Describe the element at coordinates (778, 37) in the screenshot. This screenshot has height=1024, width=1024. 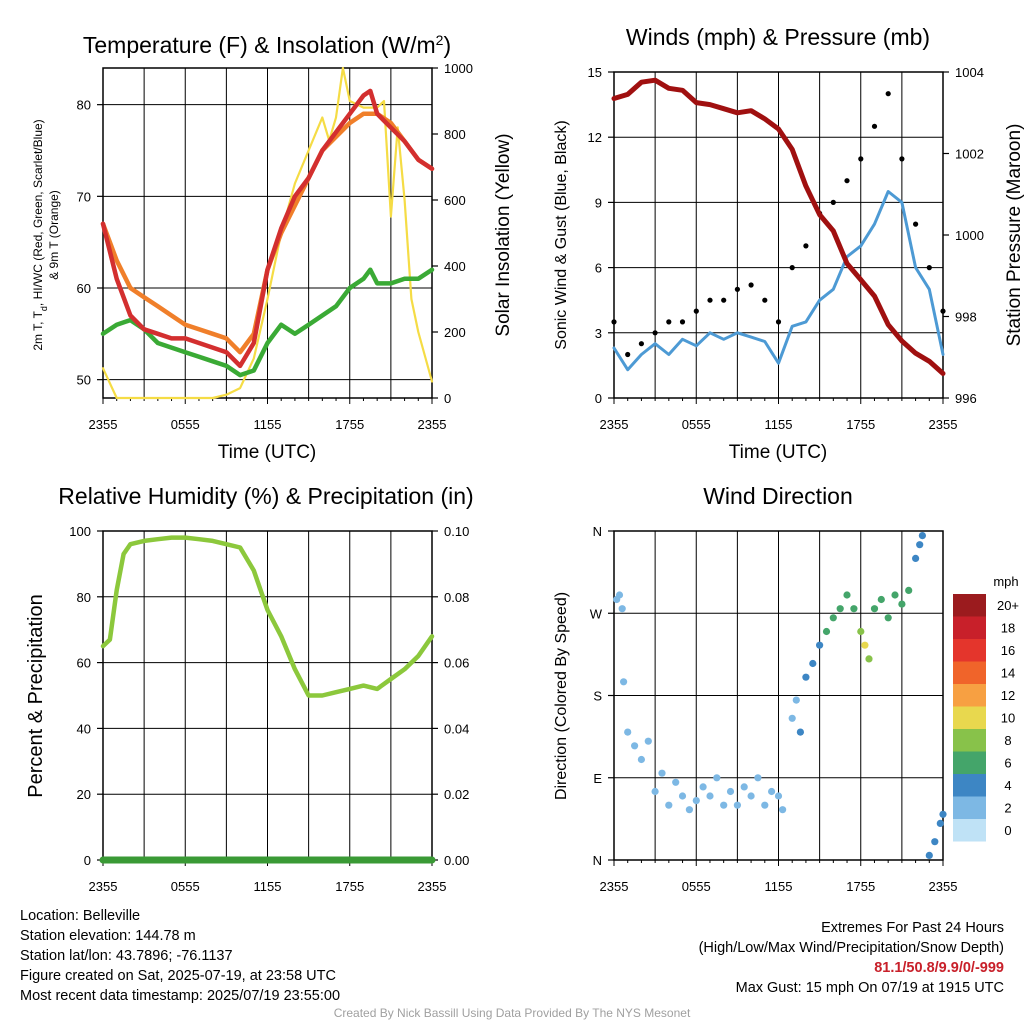
I see `chart-title: Winds (mph) & Pressure (mb)` at that location.